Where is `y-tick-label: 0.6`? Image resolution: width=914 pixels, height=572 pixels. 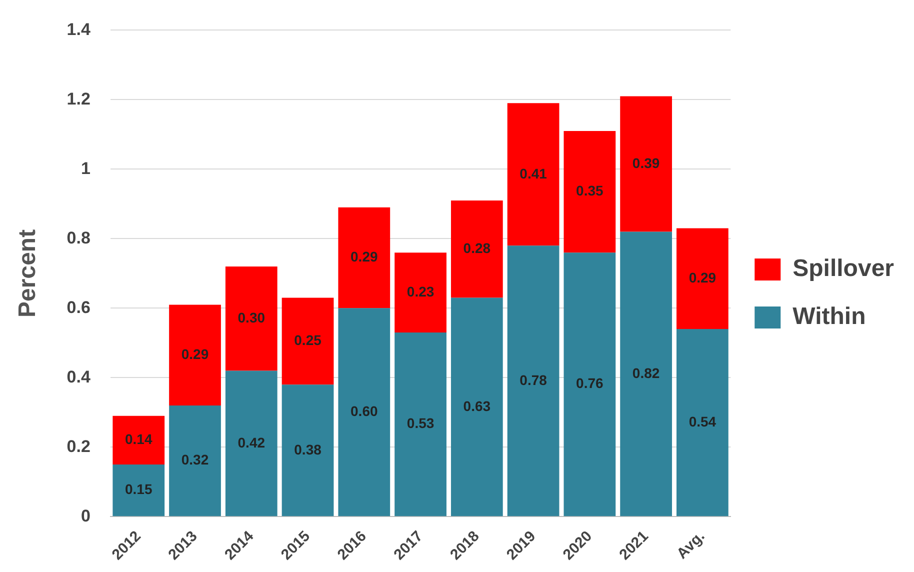 y-tick-label: 0.6 is located at coordinates (78, 307).